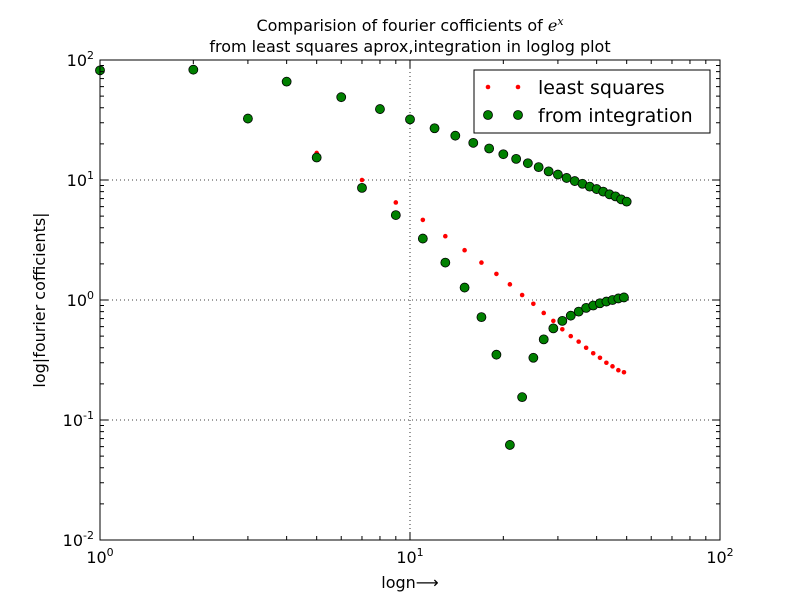 The image size is (800, 600). Describe the element at coordinates (80, 299) in the screenshot. I see `y-tick-label-2: 10⁰` at that location.